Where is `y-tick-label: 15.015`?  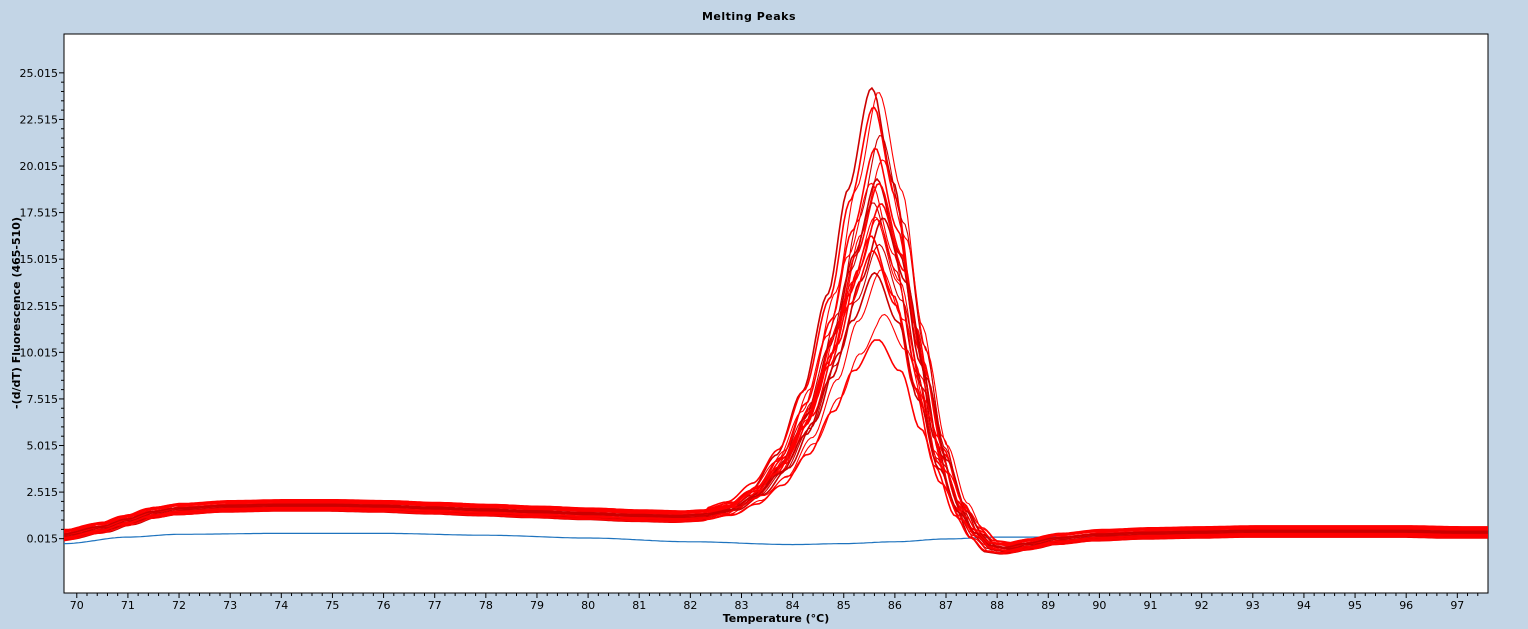
y-tick-label: 15.015 is located at coordinates (39, 259).